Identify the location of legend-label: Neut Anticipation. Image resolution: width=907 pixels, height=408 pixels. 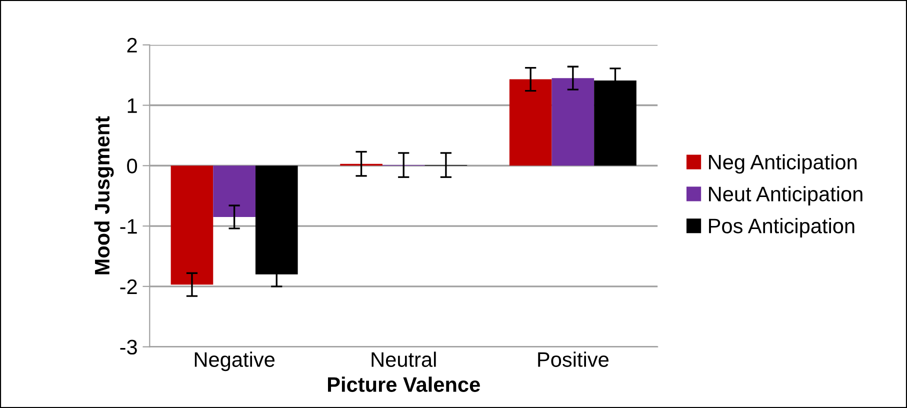
(785, 196).